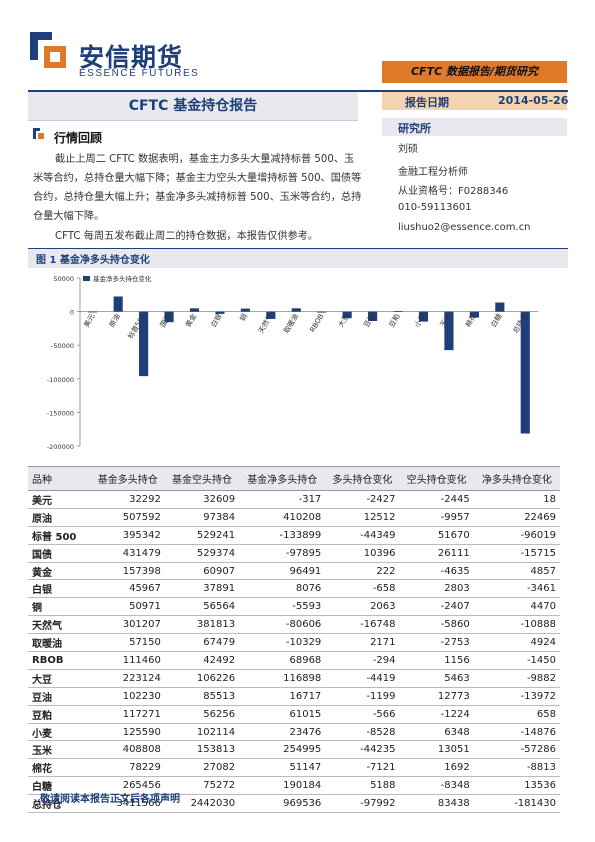  I want to click on category-label: 铜, so click(243, 317).